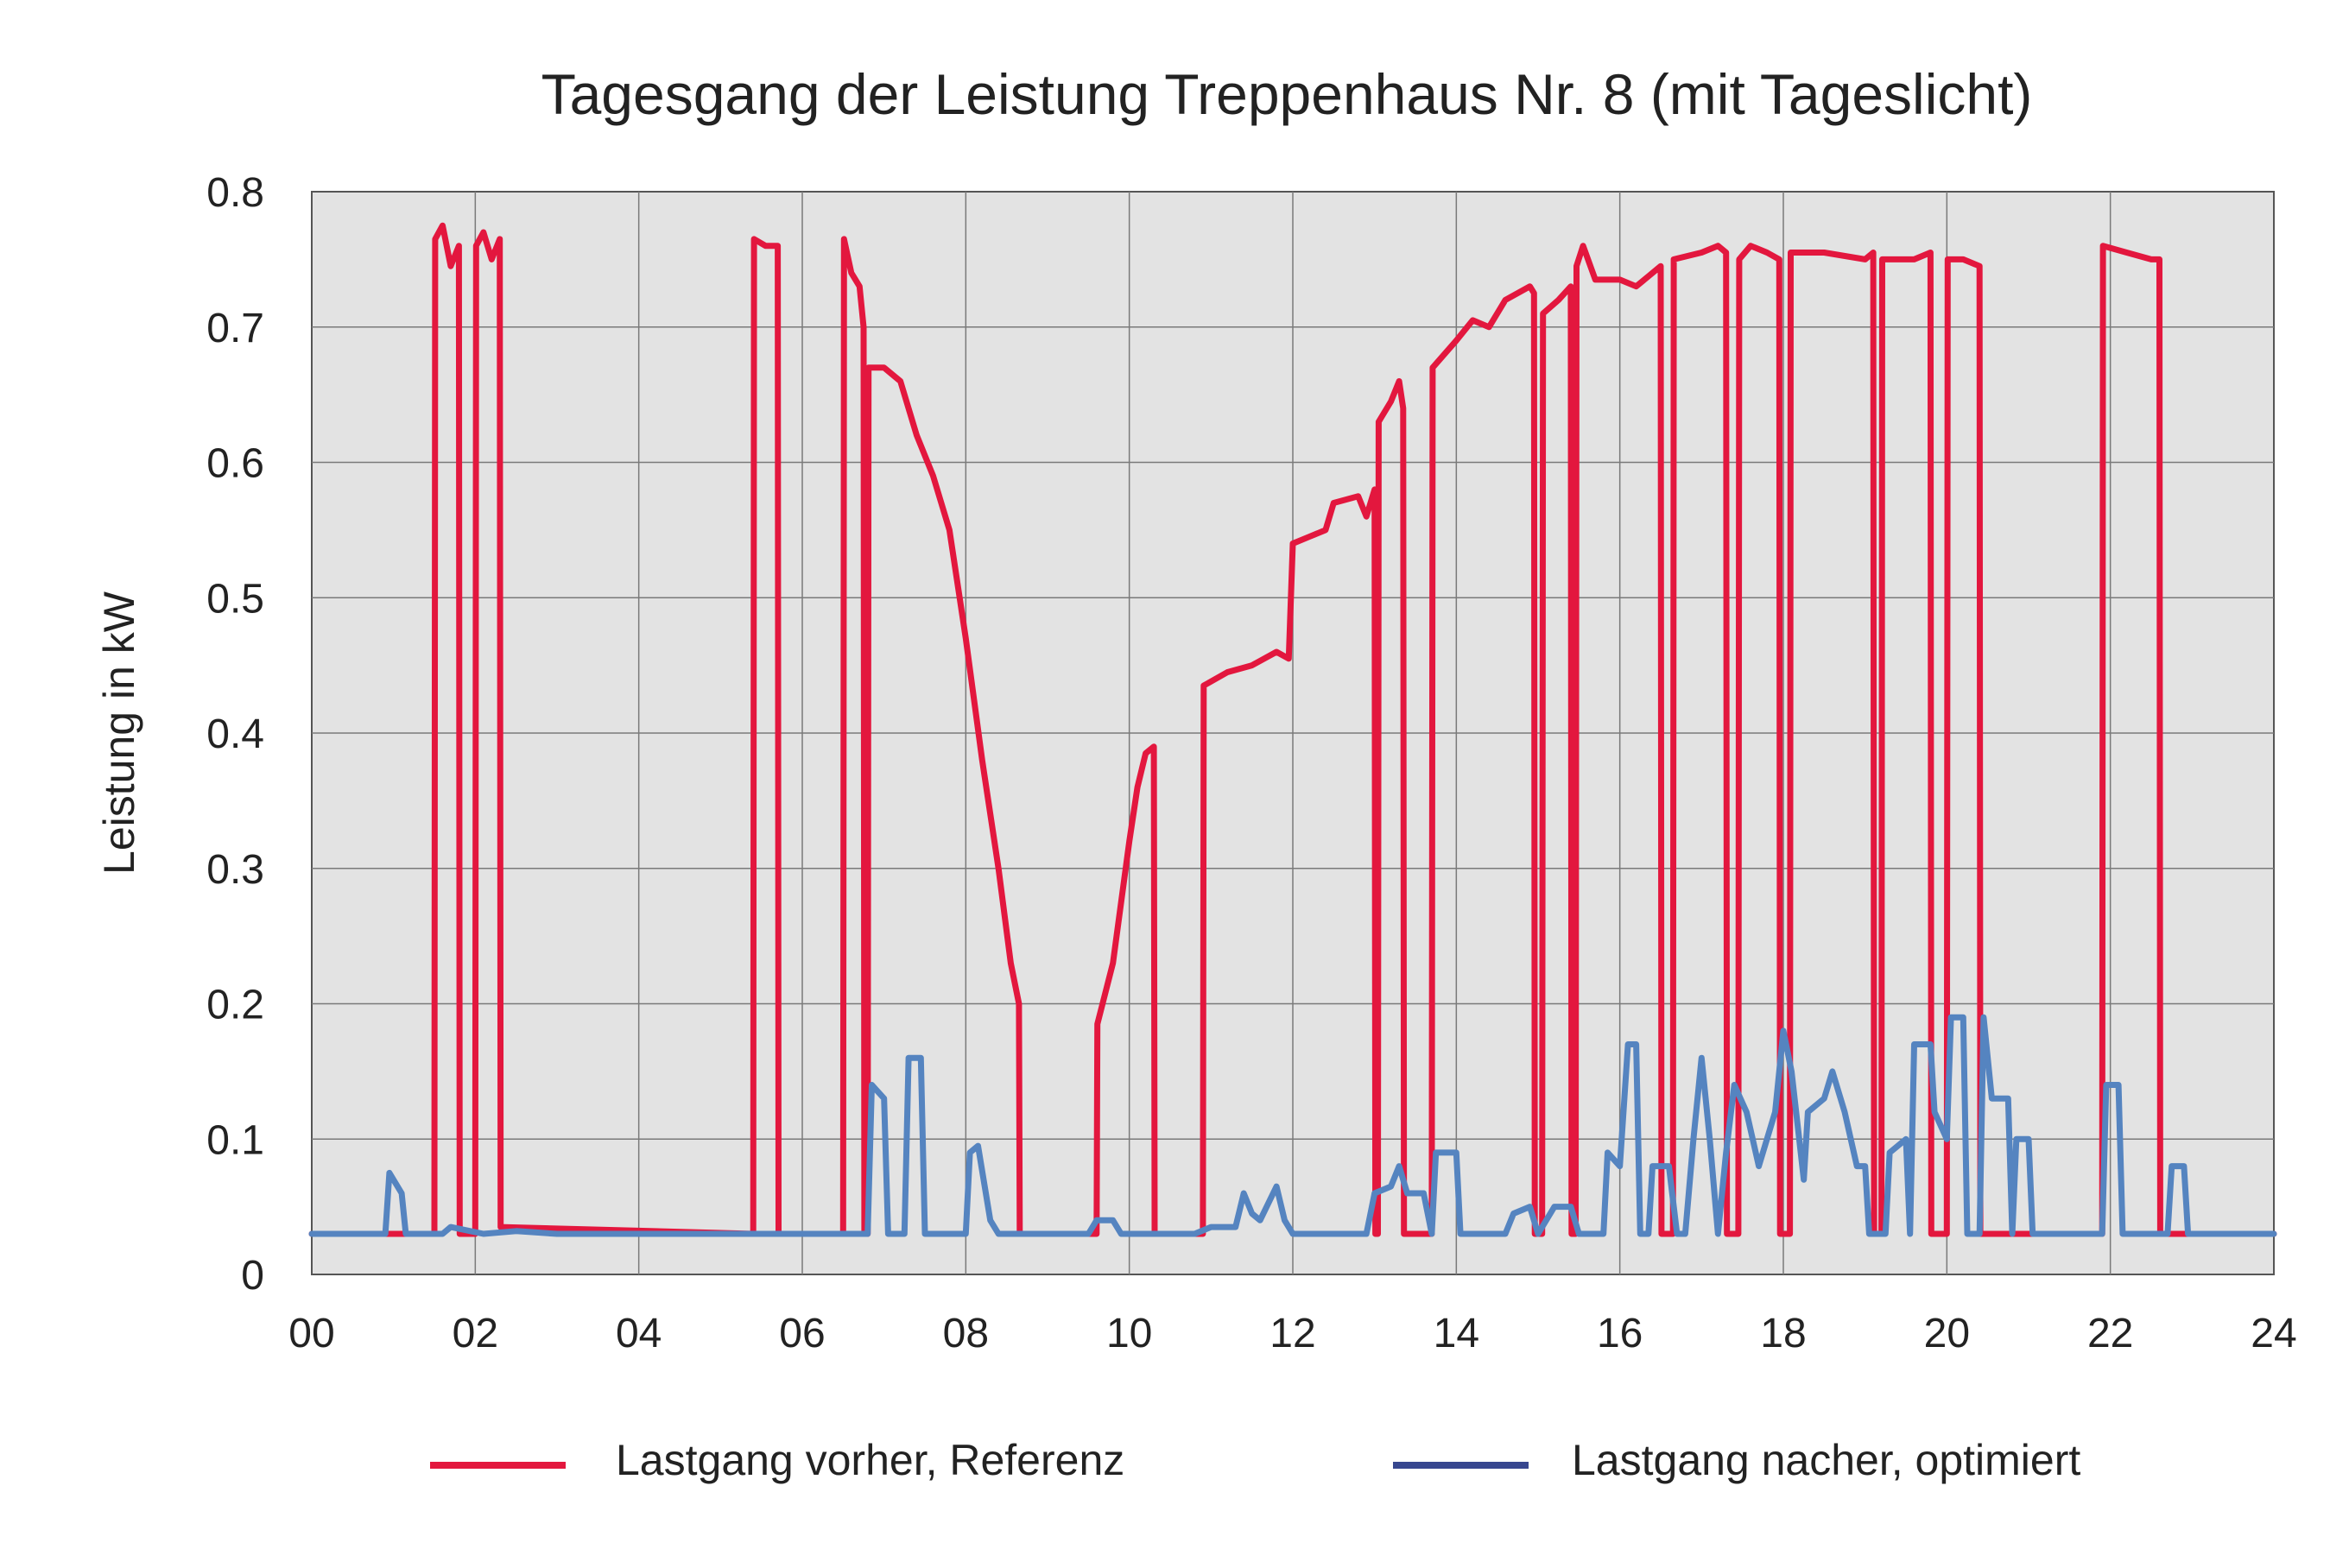  What do you see at coordinates (802, 1333) in the screenshot?
I see `x-tick-label: 06` at bounding box center [802, 1333].